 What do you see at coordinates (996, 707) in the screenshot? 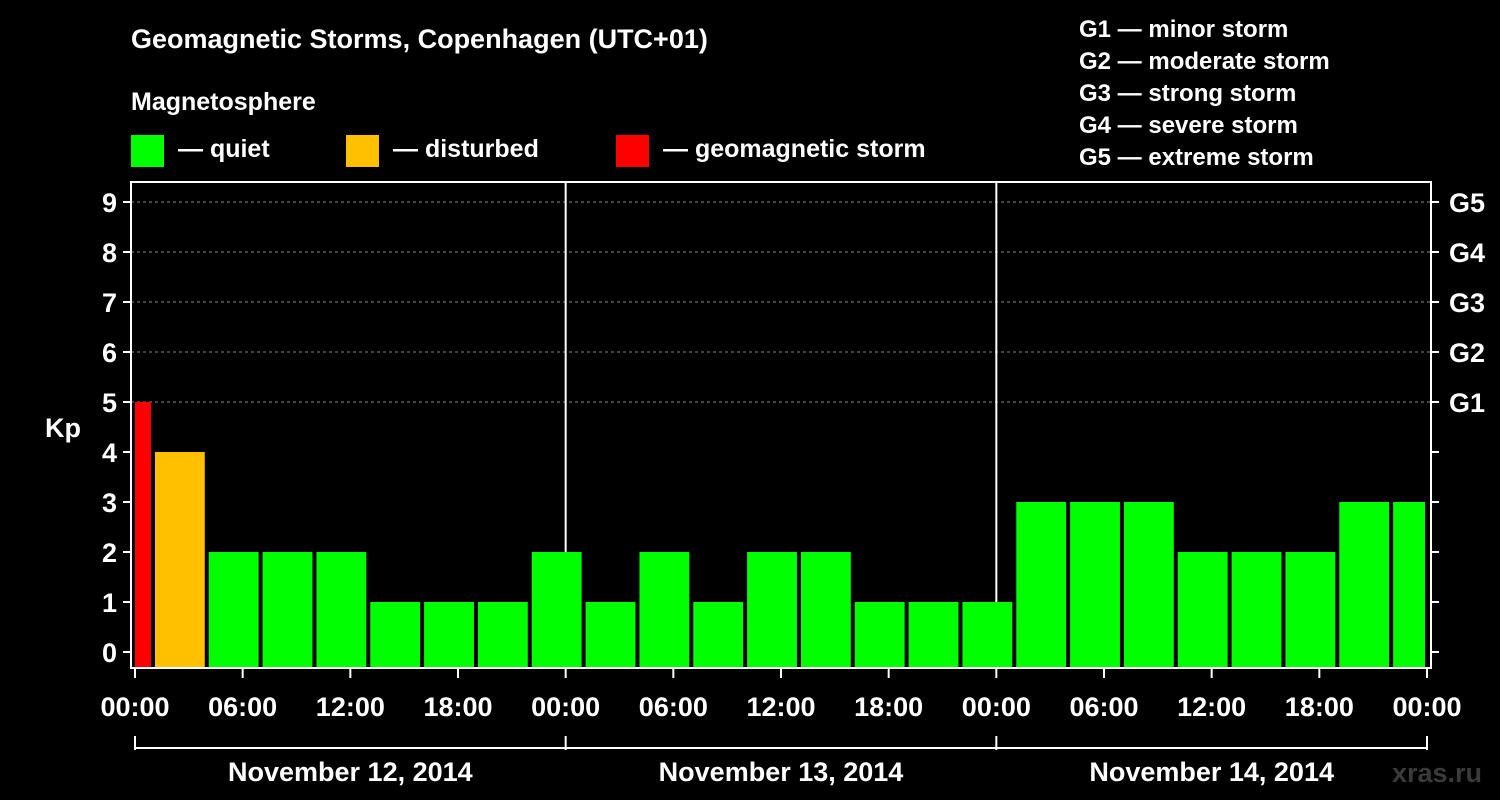
I see `x-tick-label-8: 00:00` at bounding box center [996, 707].